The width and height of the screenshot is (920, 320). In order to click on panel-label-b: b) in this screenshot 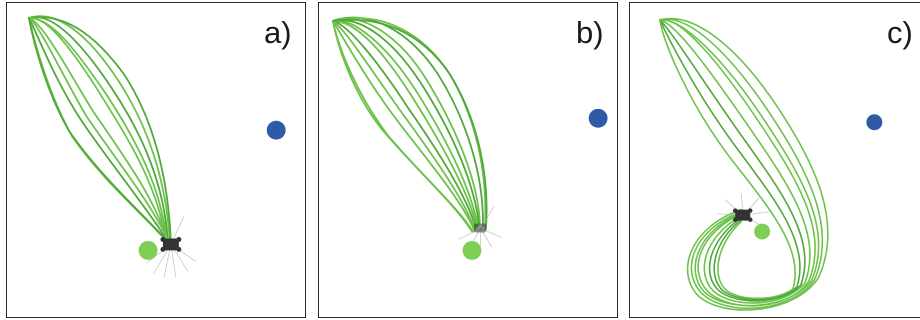, I will do `click(590, 32)`.